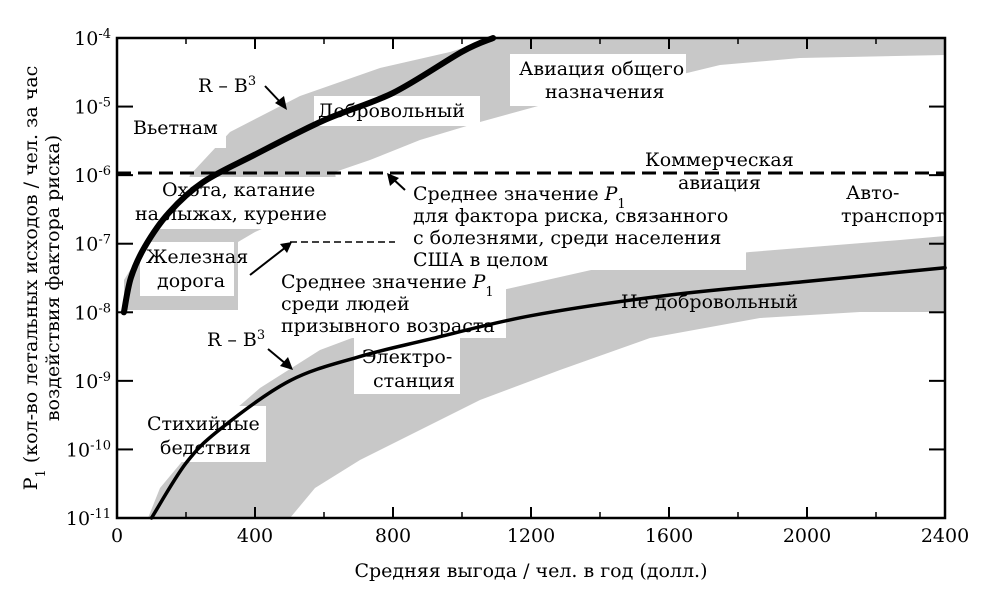 This screenshot has width=1000, height=595. What do you see at coordinates (92, 244) in the screenshot?
I see `y-tick-label: 10⁻⁷` at bounding box center [92, 244].